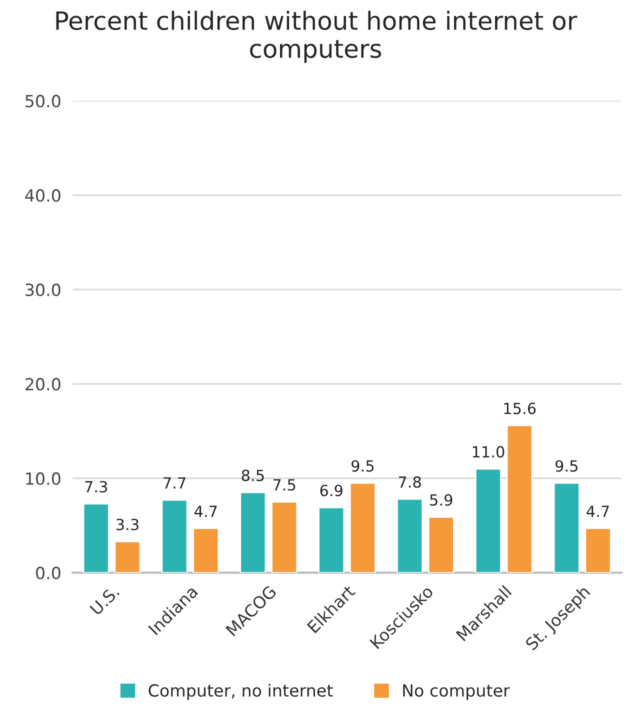 Image resolution: width=631 pixels, height=715 pixels. What do you see at coordinates (488, 452) in the screenshot?
I see `text: 11.0` at bounding box center [488, 452].